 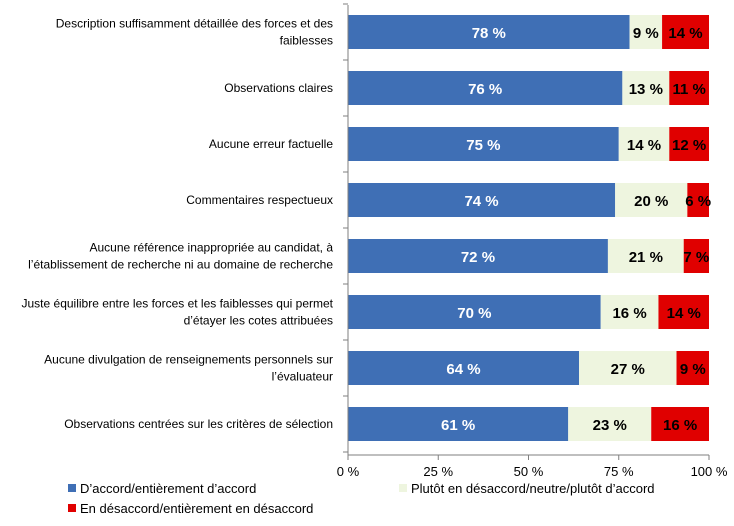 What do you see at coordinates (196, 508) in the screenshot?
I see `legend-label: En désaccord/entièrement en désaccord` at bounding box center [196, 508].